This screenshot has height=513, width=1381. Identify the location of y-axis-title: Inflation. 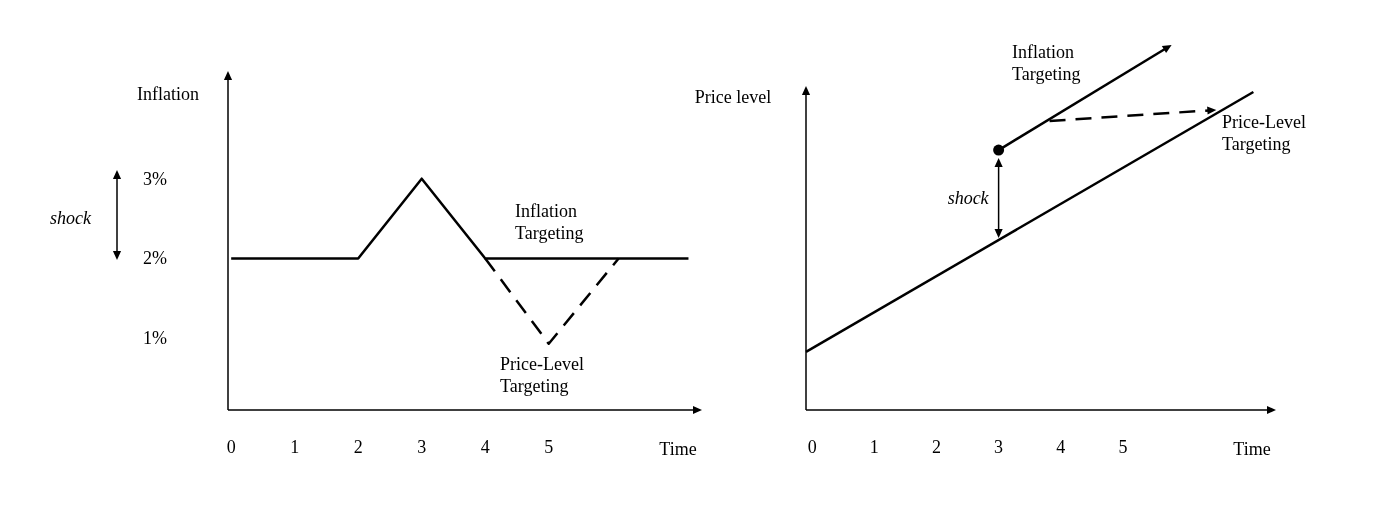
(168, 94).